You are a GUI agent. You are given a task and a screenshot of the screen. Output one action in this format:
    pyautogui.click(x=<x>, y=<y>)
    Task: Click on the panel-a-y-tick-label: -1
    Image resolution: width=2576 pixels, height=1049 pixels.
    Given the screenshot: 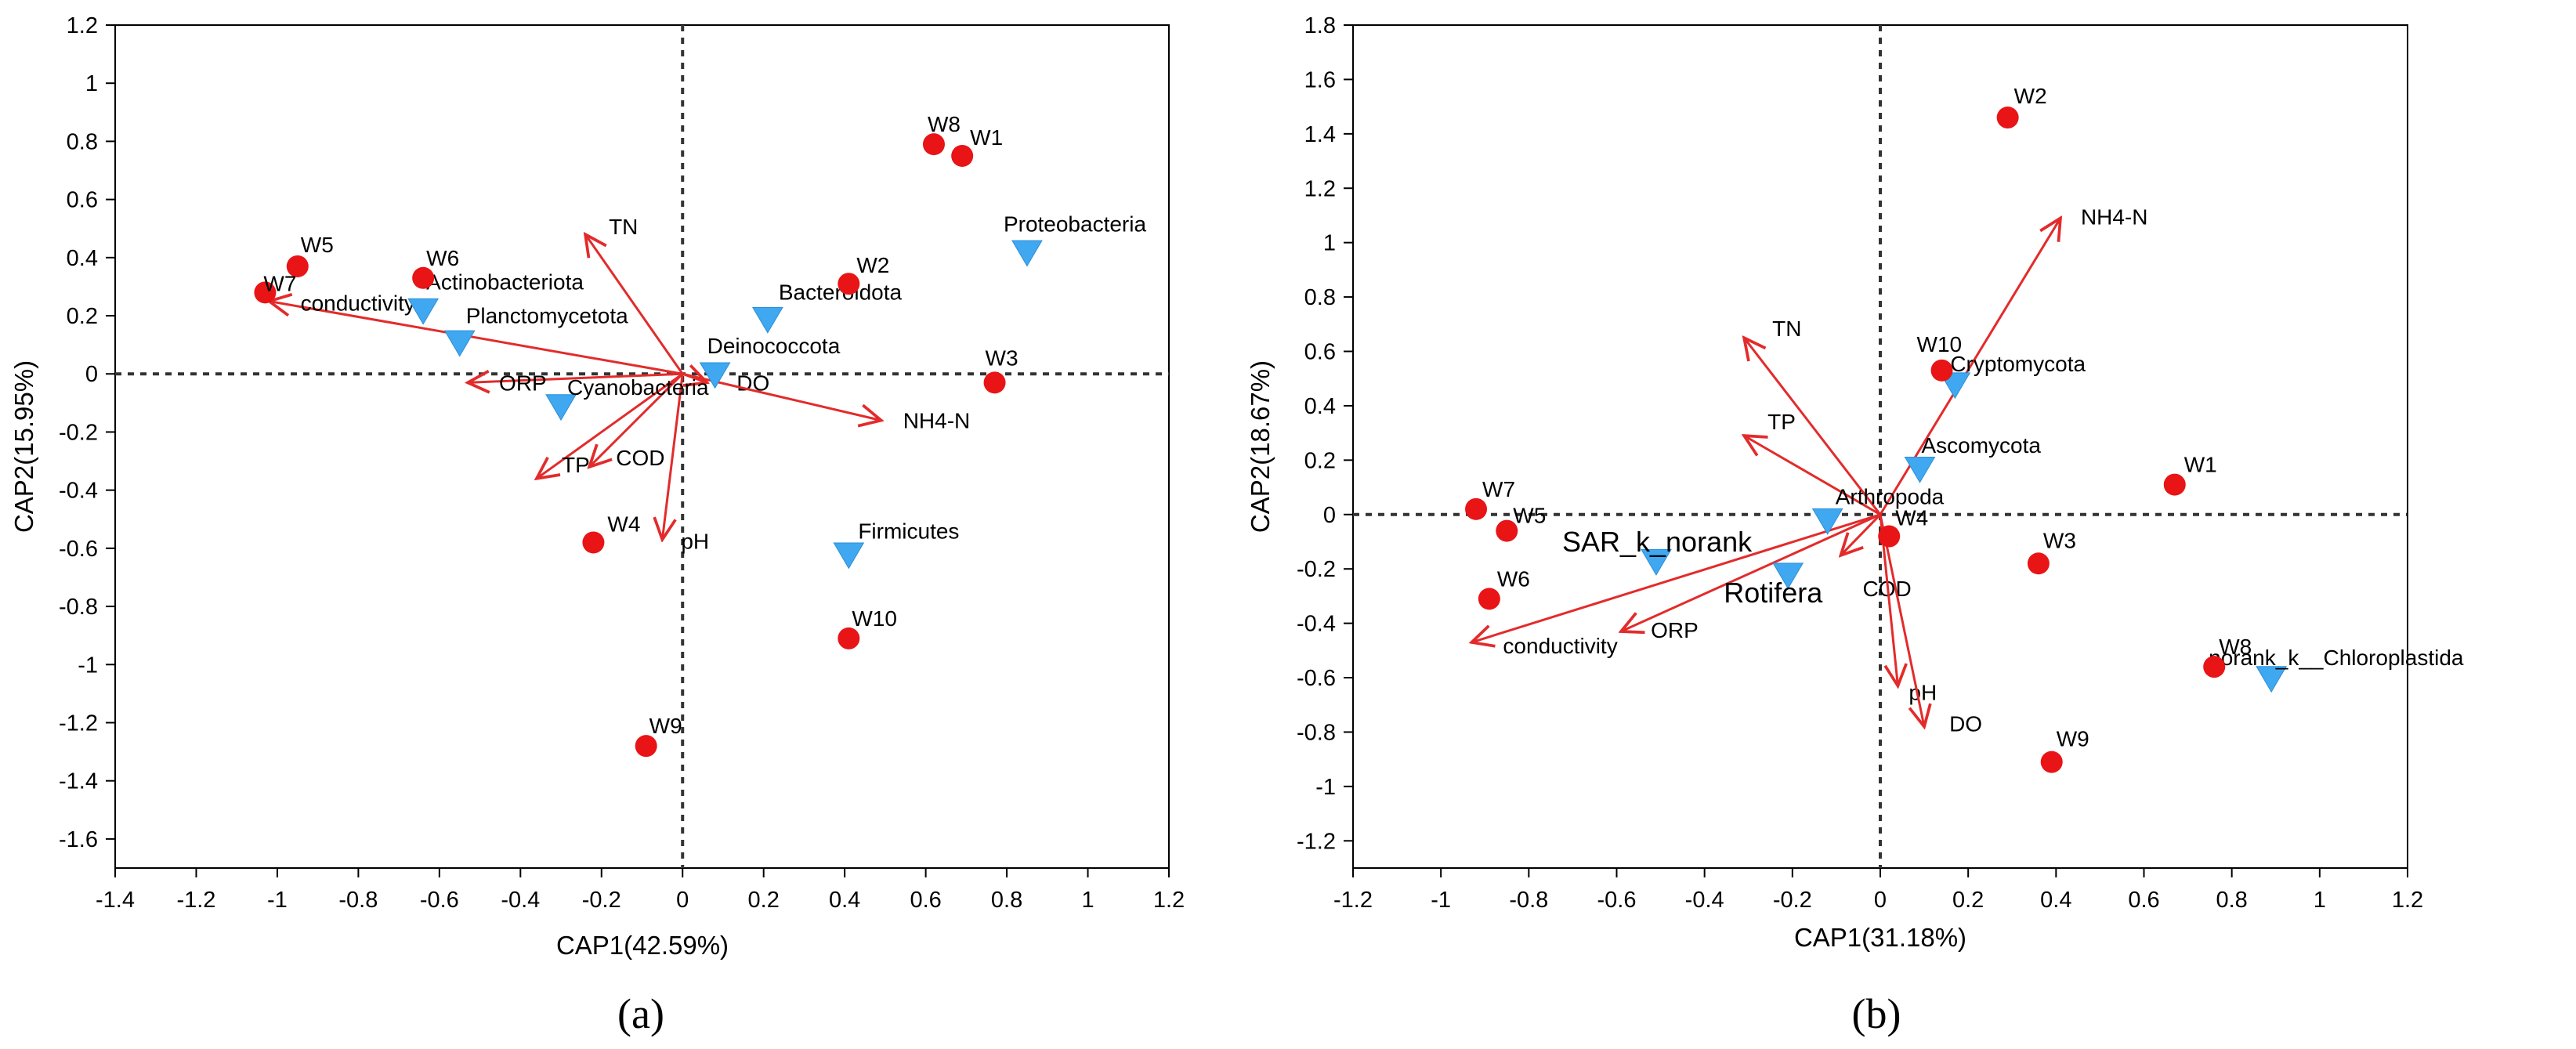 What is the action you would take?
    pyautogui.click(x=88, y=666)
    